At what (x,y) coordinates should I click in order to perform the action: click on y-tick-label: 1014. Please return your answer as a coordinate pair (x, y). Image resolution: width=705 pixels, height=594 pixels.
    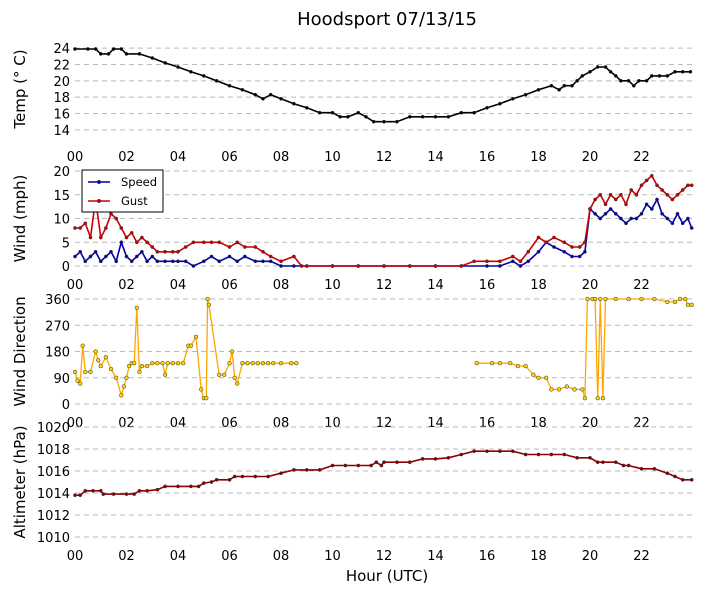
    Looking at the image, I should click on (53, 494).